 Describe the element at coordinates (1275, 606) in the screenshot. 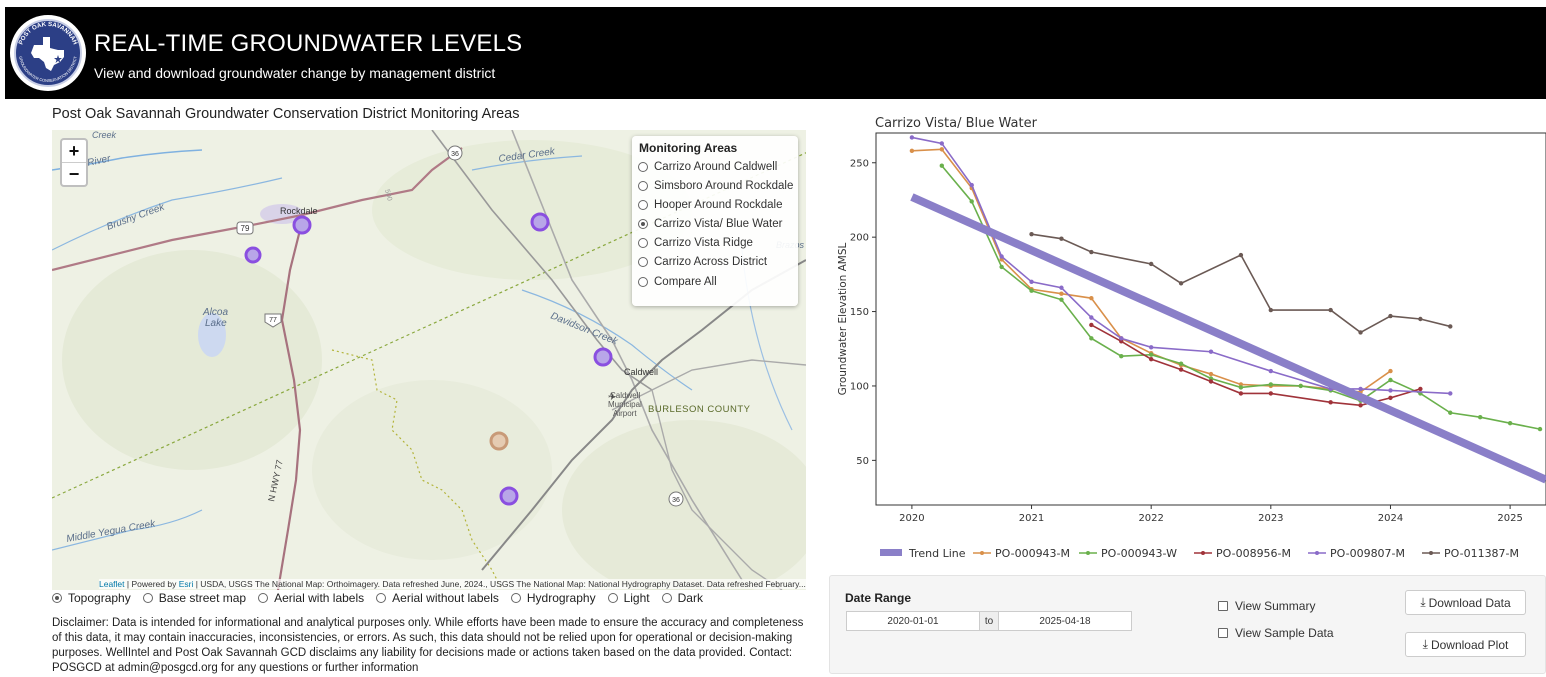

I see `view-summary-label: View Summary` at that location.